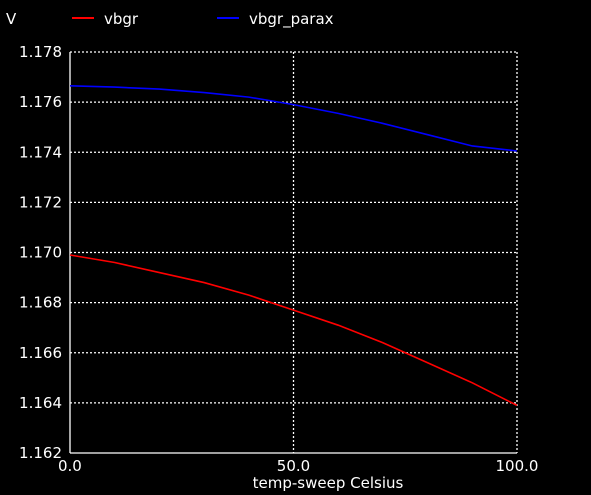  I want to click on legend-item: vbgr, so click(105, 19).